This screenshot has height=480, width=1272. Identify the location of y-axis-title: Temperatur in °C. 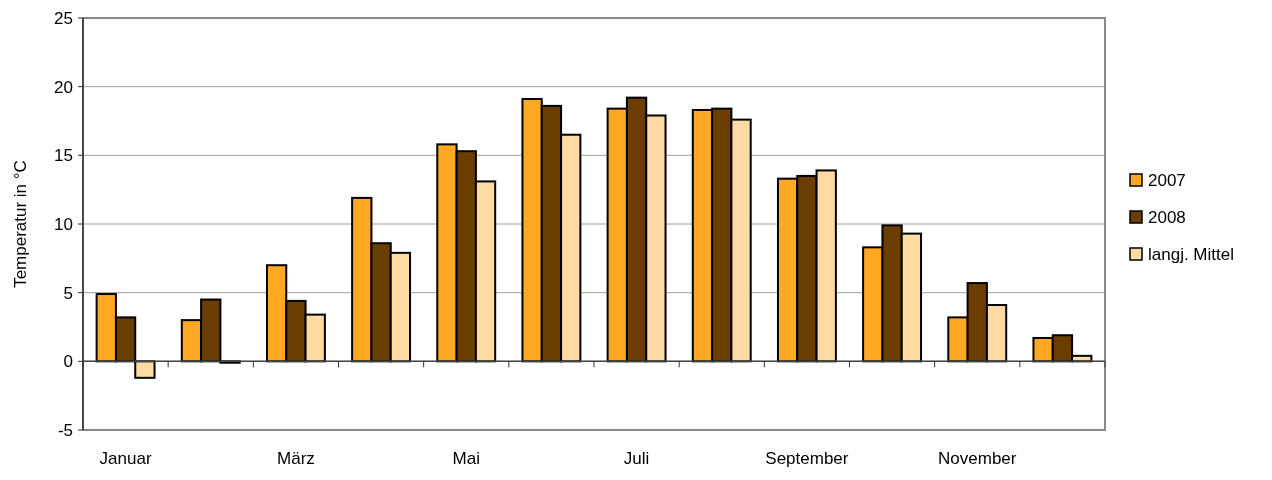
(20, 224).